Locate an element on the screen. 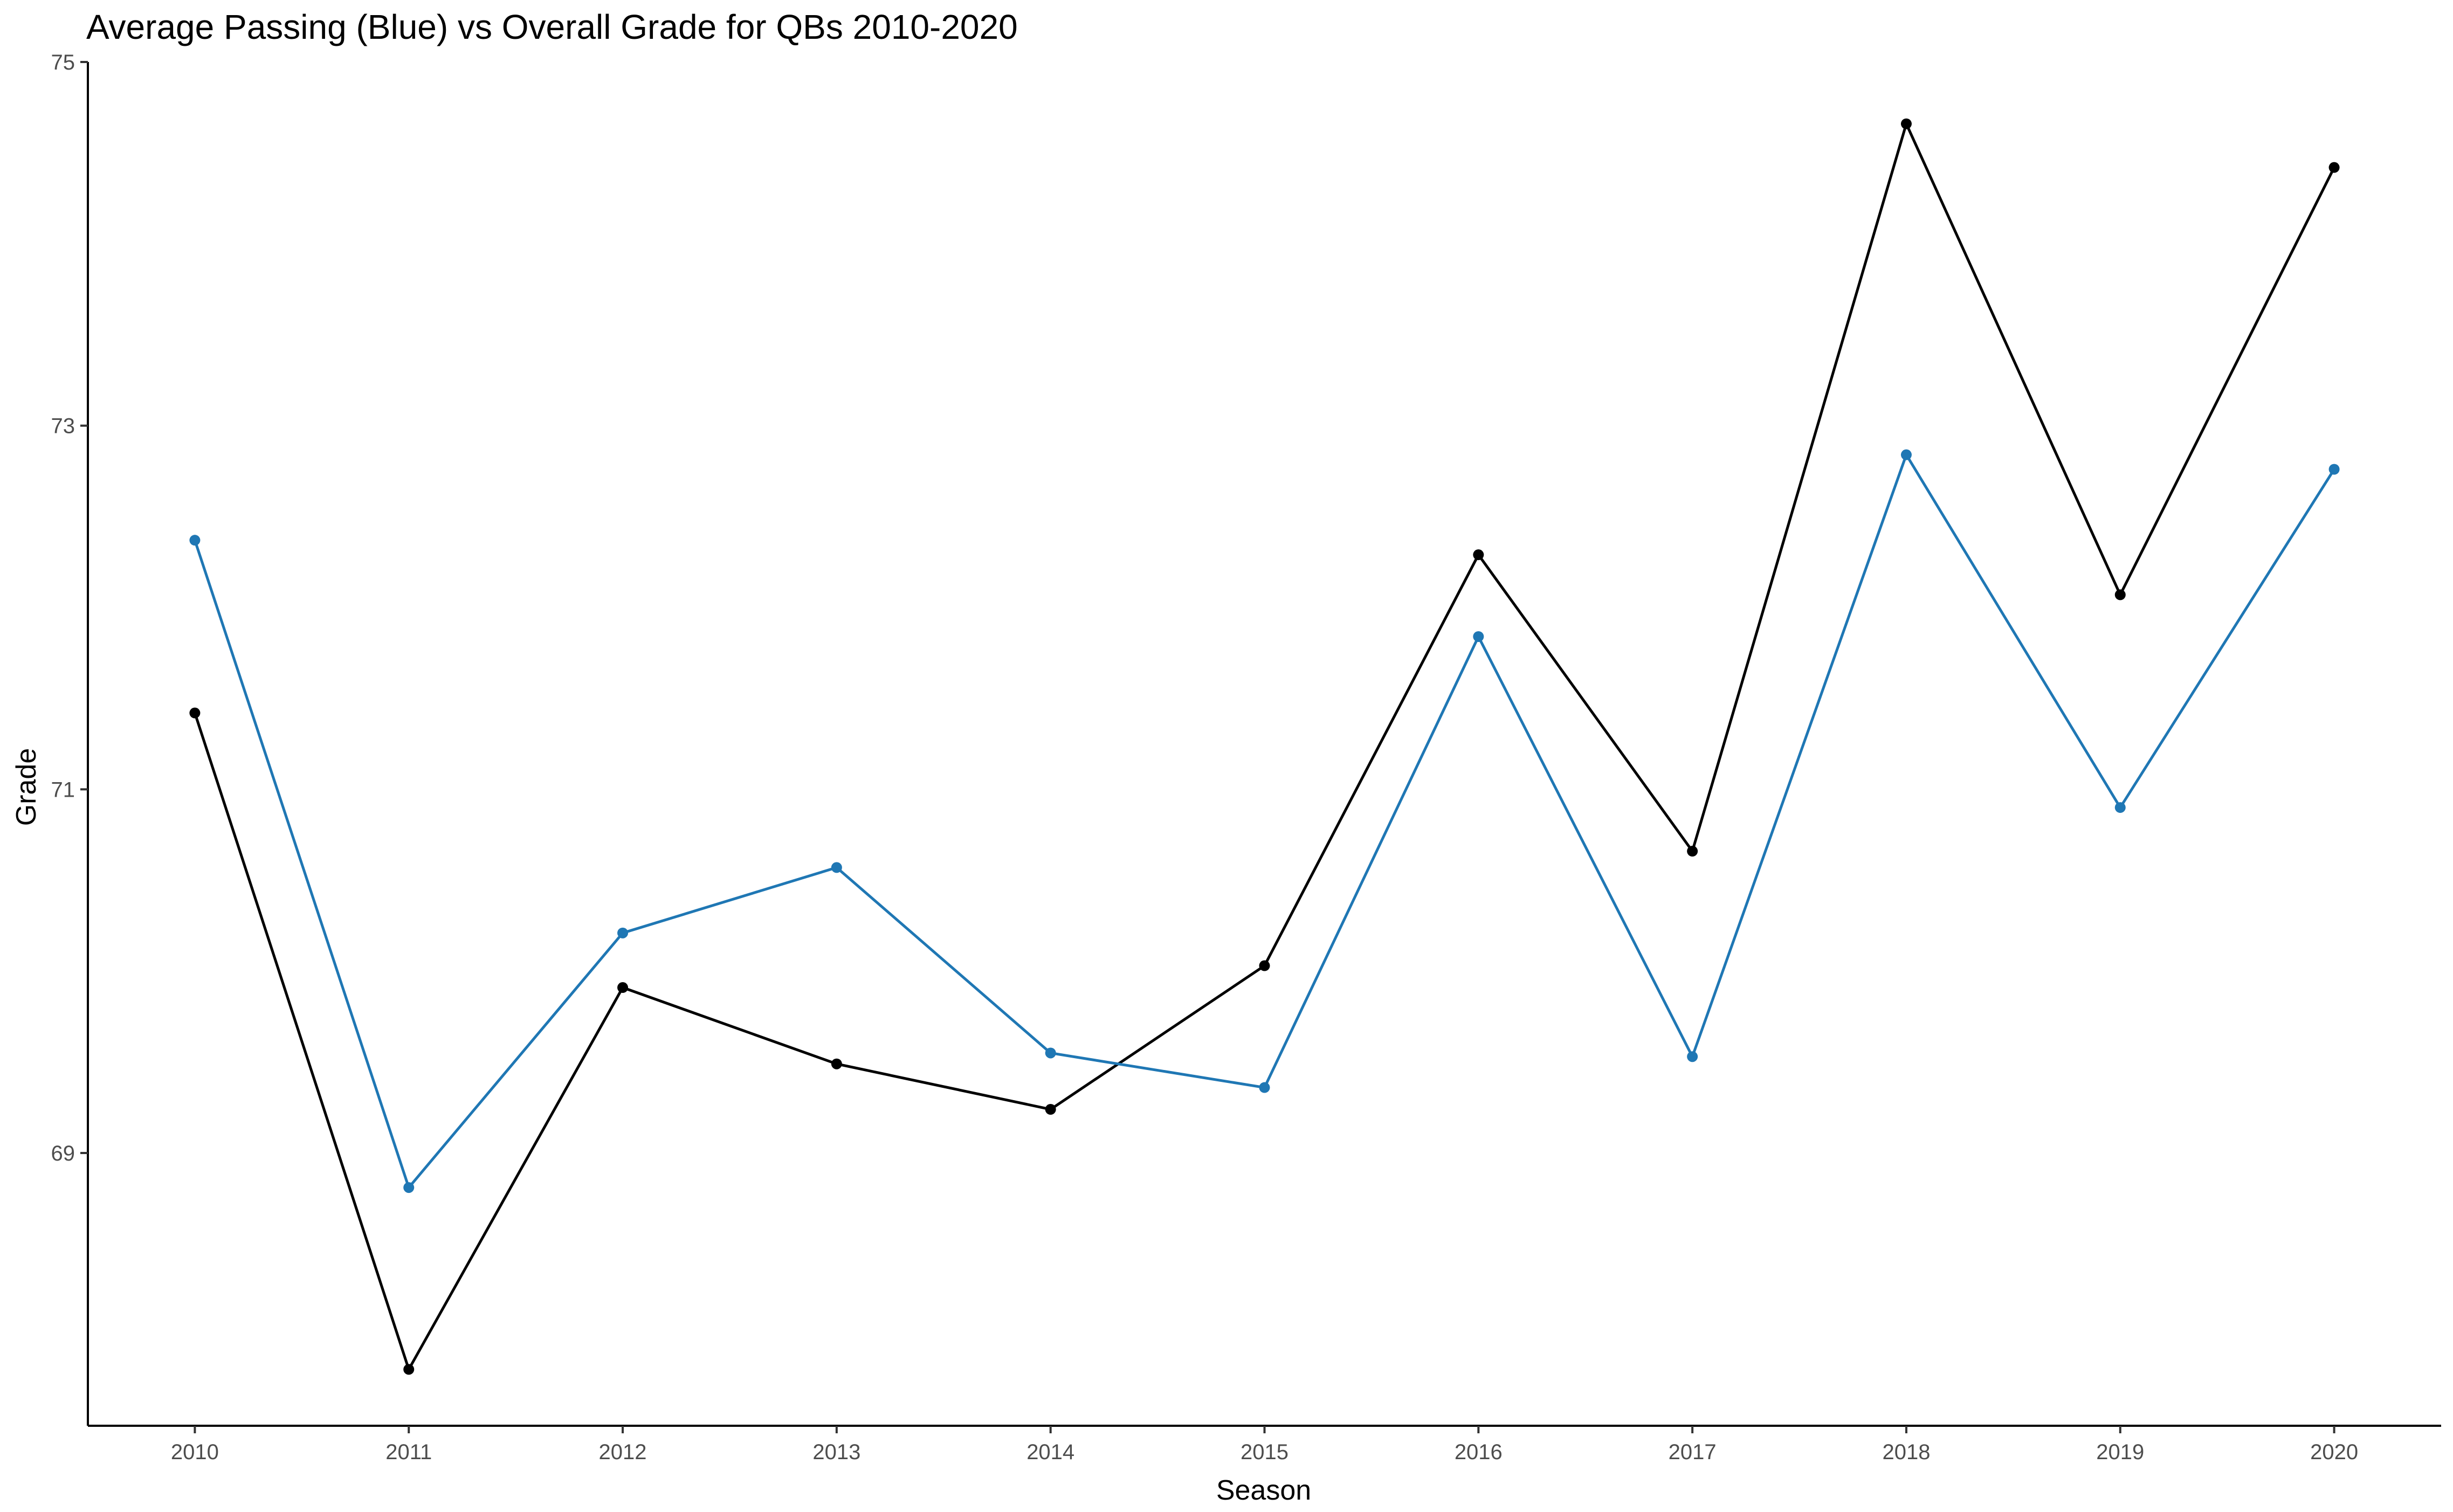 The width and height of the screenshot is (2453, 1512). y-tick-label: 73 is located at coordinates (63, 427).